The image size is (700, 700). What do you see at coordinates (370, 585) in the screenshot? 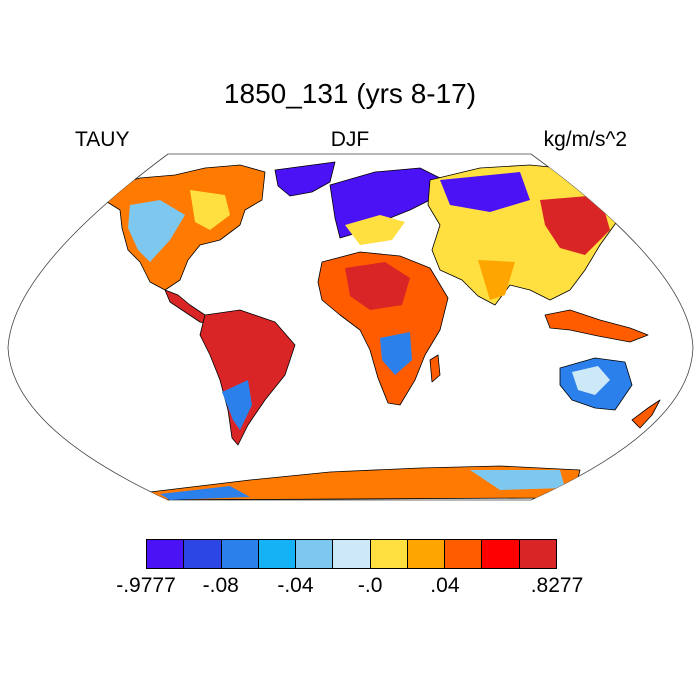
I see `colorbar-label-3: -.0` at bounding box center [370, 585].